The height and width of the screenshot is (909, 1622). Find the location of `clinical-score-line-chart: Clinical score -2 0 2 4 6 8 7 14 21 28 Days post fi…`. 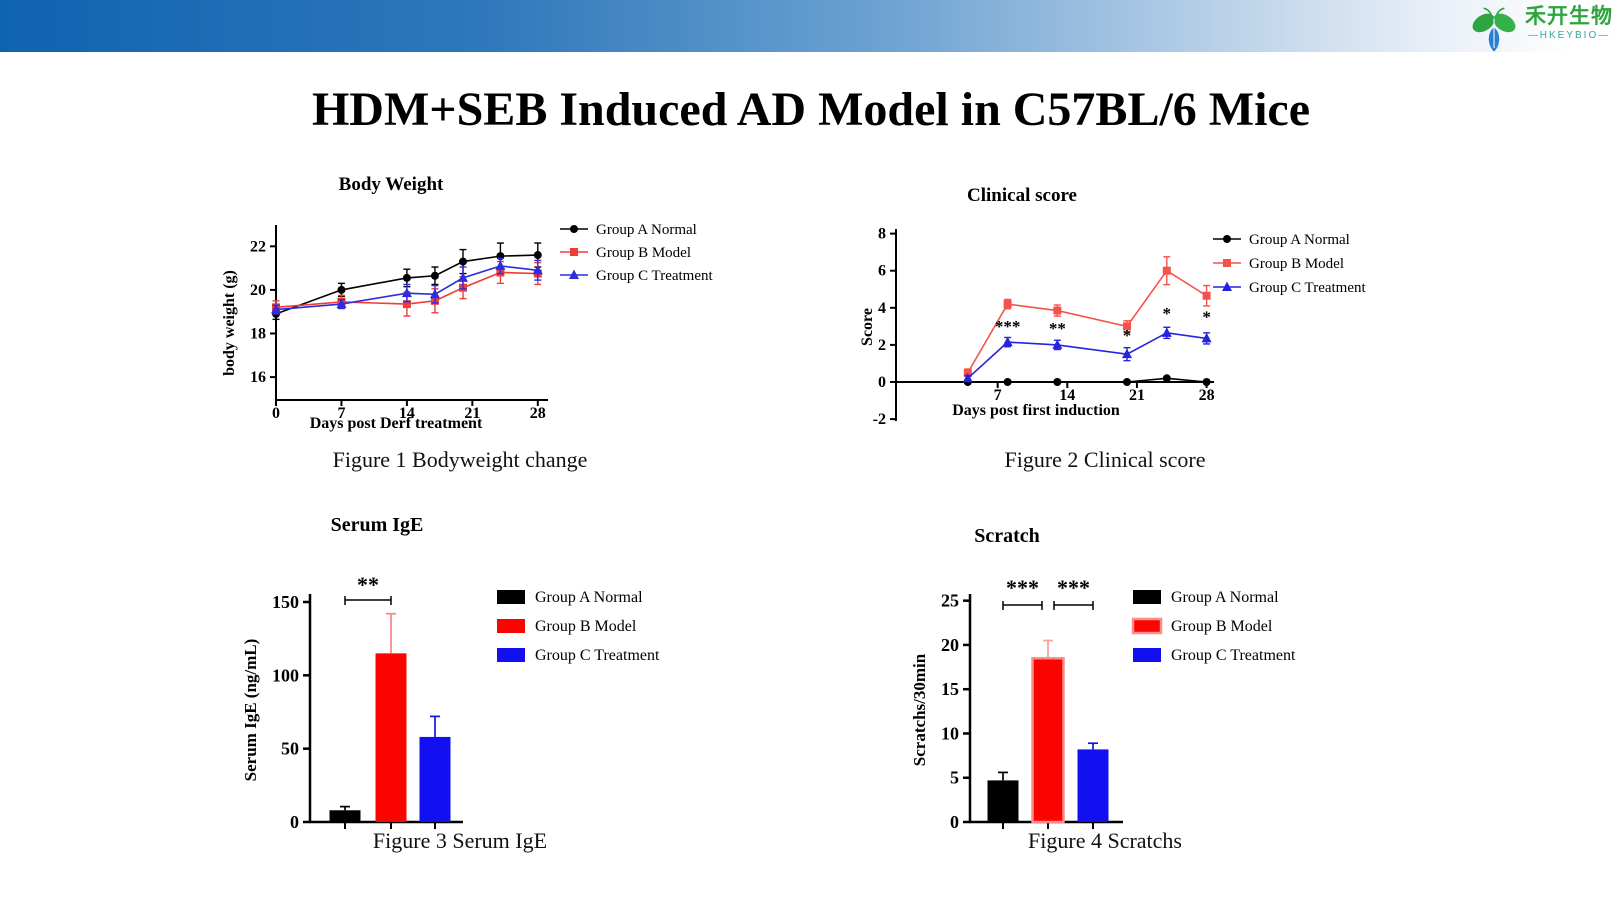

clinical-score-line-chart: Clinical score -2 0 2 4 6 8 7 14 21 28 Days post fi… is located at coordinates (1113, 306).